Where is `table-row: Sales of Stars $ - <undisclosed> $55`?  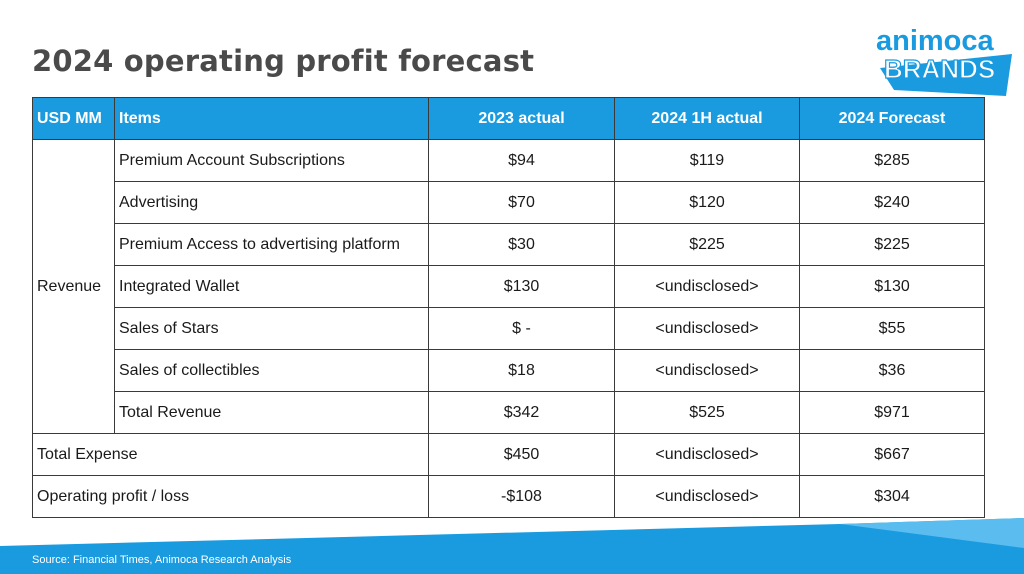
table-row: Sales of Stars $ - <undisclosed> $55 is located at coordinates (509, 328).